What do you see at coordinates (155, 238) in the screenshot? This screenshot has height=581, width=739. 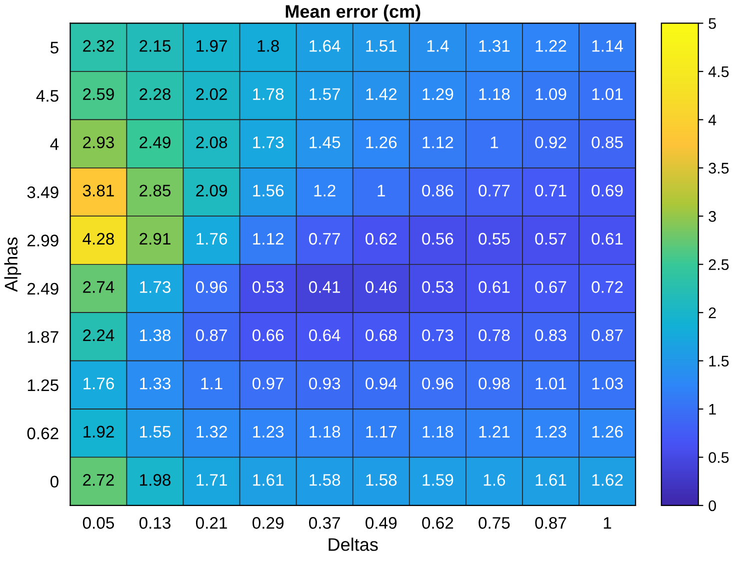 I see `data-label: 2.91` at bounding box center [155, 238].